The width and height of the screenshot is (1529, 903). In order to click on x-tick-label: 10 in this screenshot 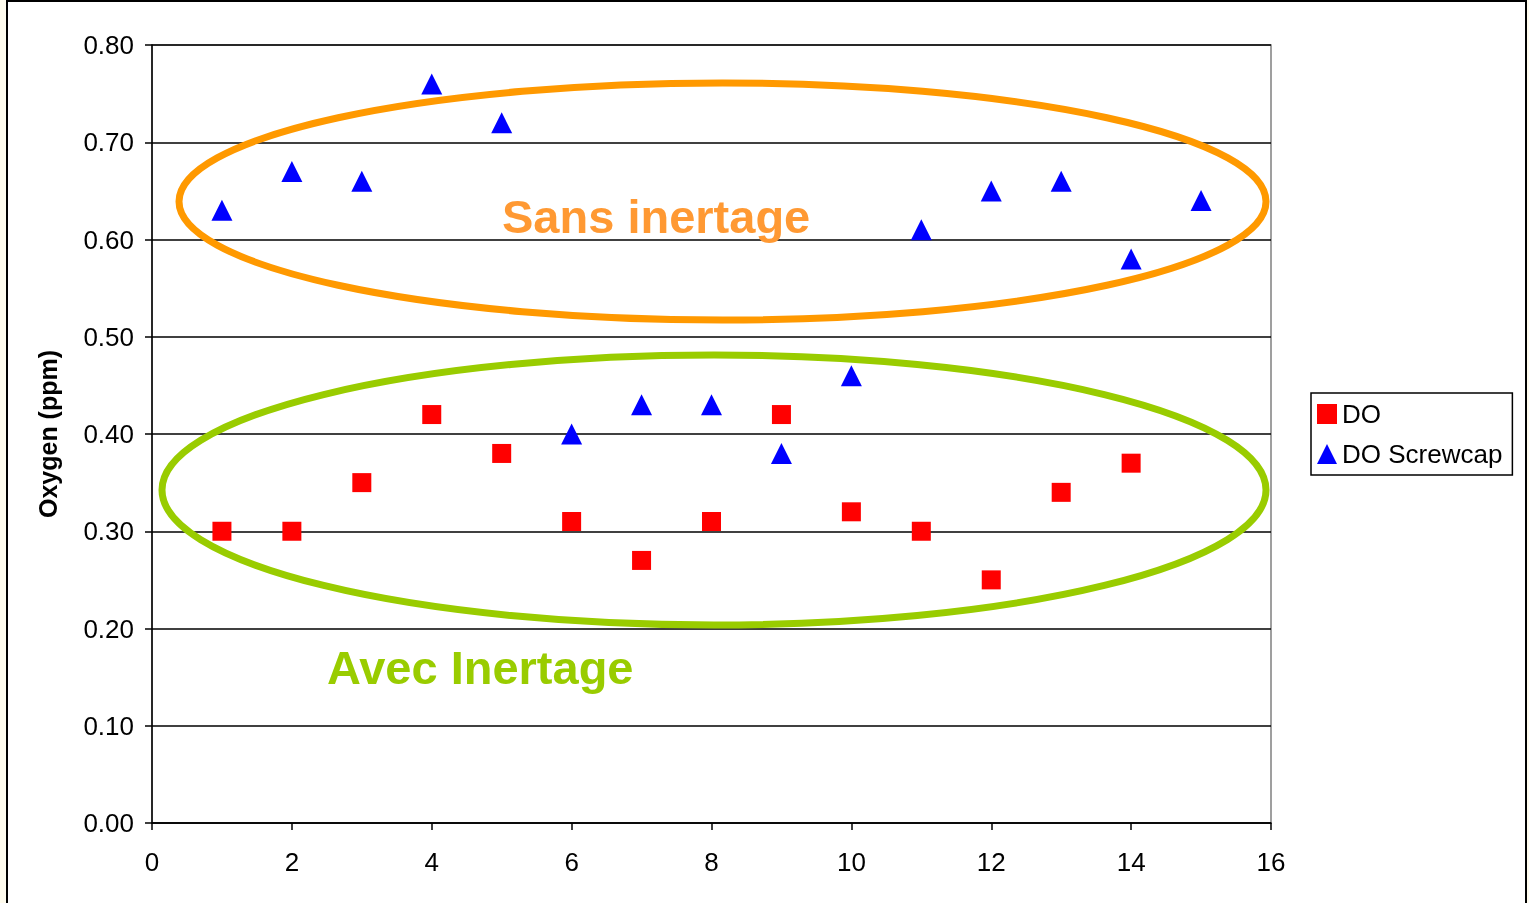, I will do `click(851, 862)`.